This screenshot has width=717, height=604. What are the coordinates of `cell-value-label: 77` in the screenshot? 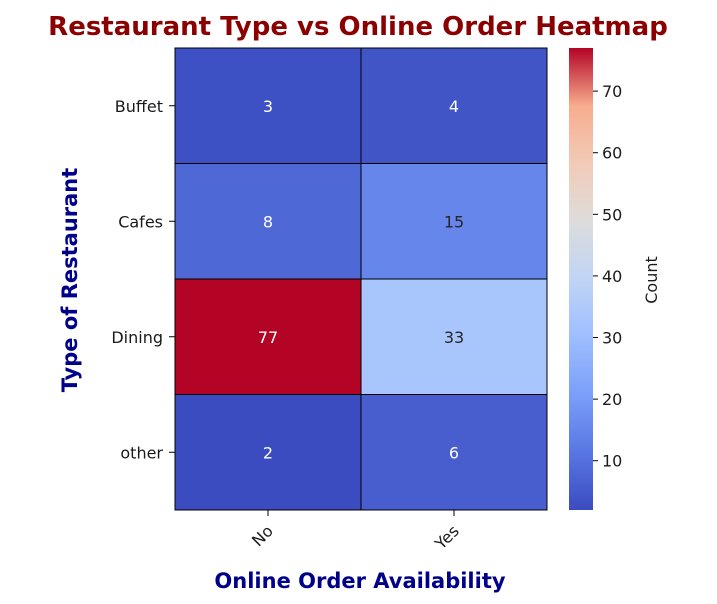 It's located at (268, 337).